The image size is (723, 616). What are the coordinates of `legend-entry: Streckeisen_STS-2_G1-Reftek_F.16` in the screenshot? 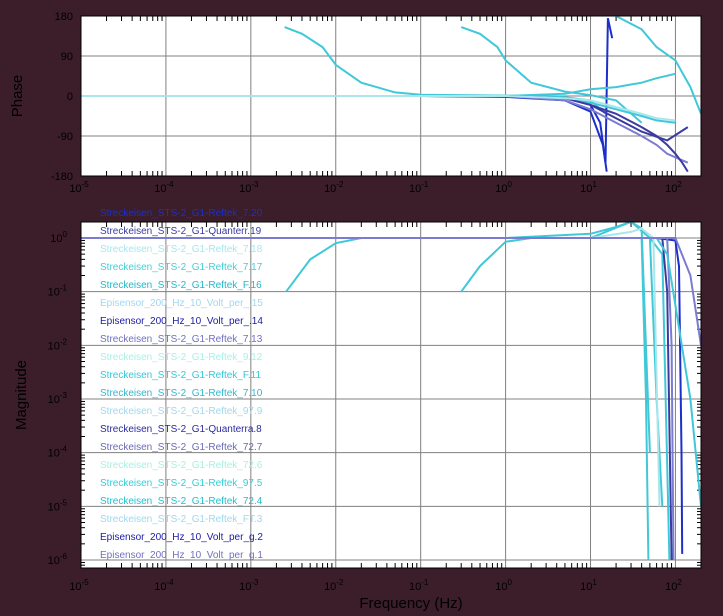 It's located at (181, 285).